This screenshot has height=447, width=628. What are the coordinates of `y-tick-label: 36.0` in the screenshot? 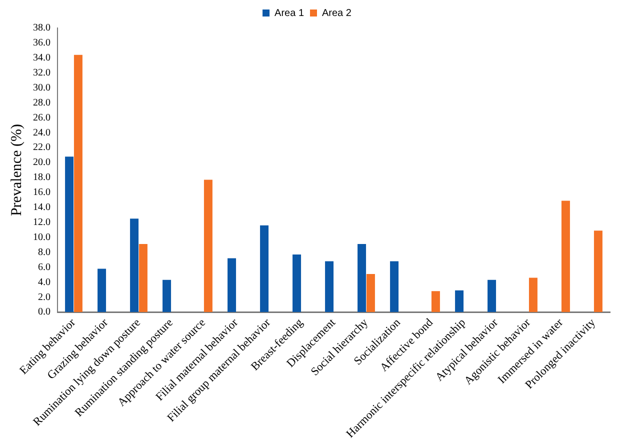 It's located at (41, 43).